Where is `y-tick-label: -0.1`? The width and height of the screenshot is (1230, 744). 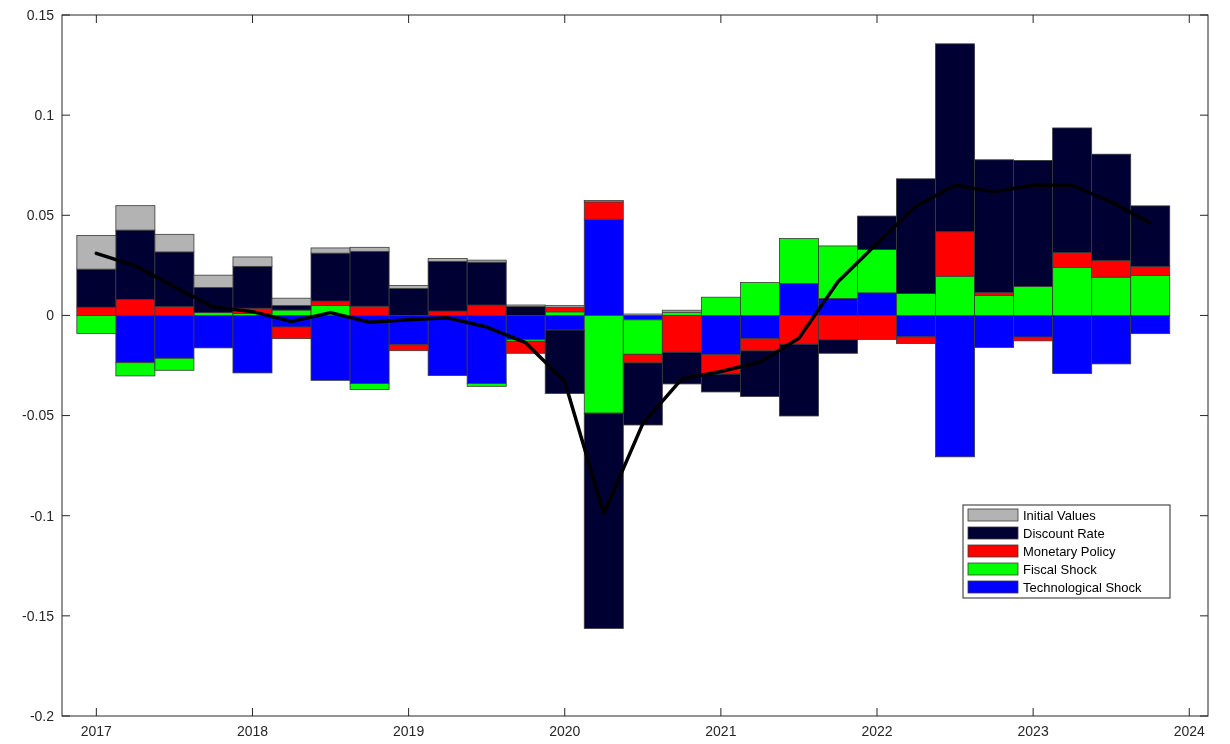
y-tick-label: -0.1 is located at coordinates (42, 515).